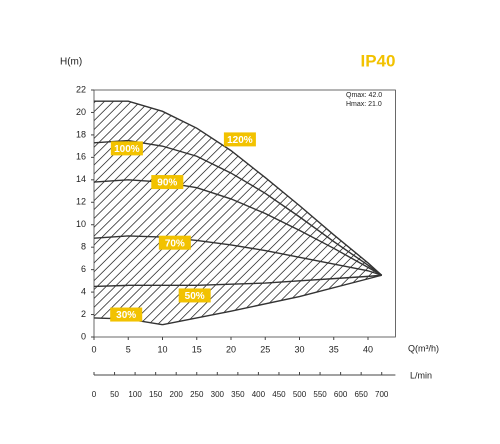 The width and height of the screenshot is (500, 444). Describe the element at coordinates (81, 202) in the screenshot. I see `y-tick-label: 12` at that location.